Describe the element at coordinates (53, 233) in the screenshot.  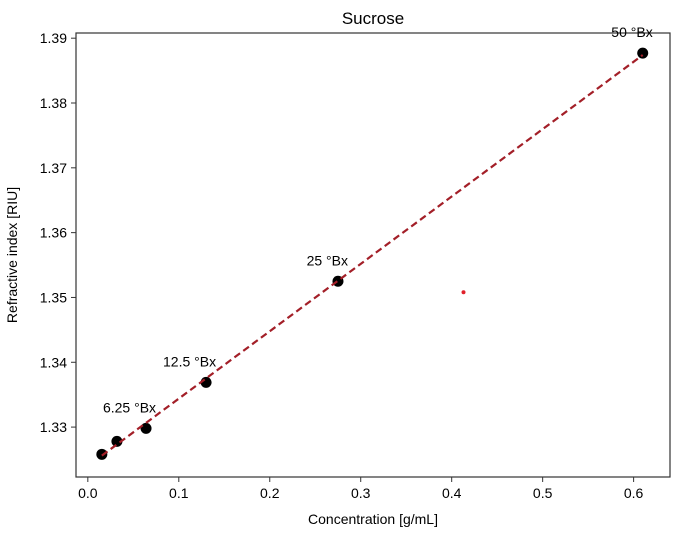
I see `y-tick-label: 1.36` at that location.